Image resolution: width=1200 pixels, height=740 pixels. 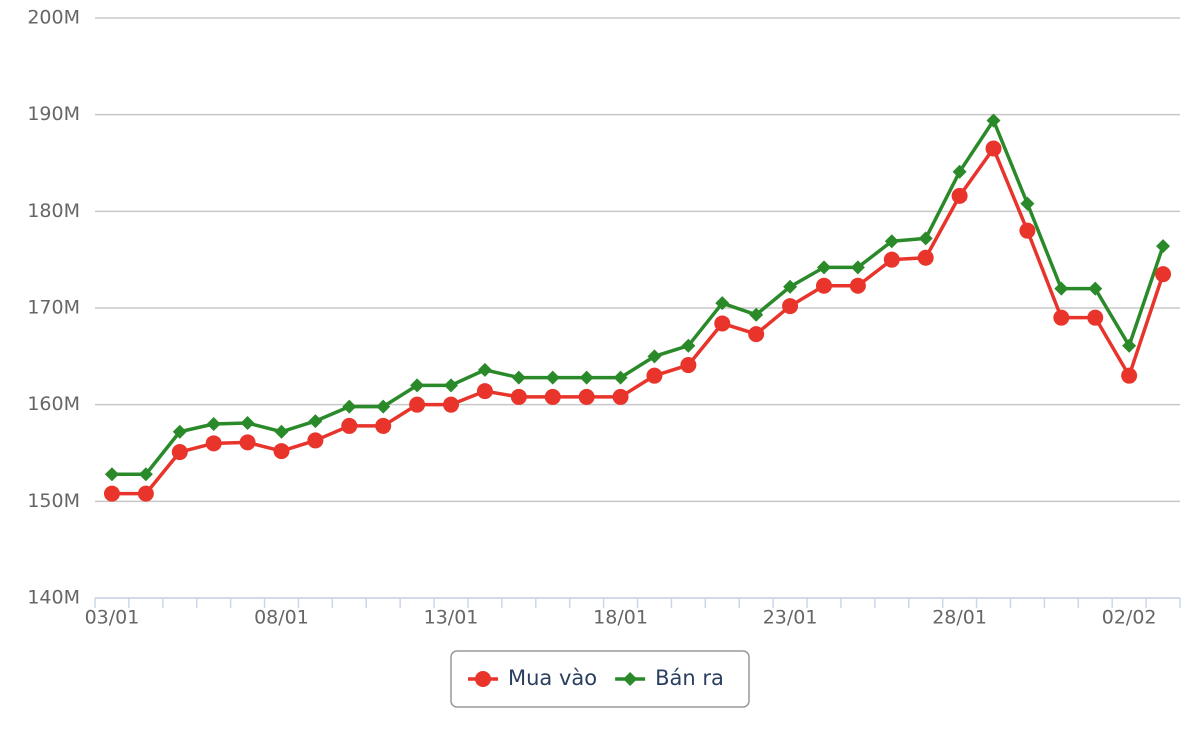 I want to click on legend-label: Bán ra, so click(x=689, y=678).